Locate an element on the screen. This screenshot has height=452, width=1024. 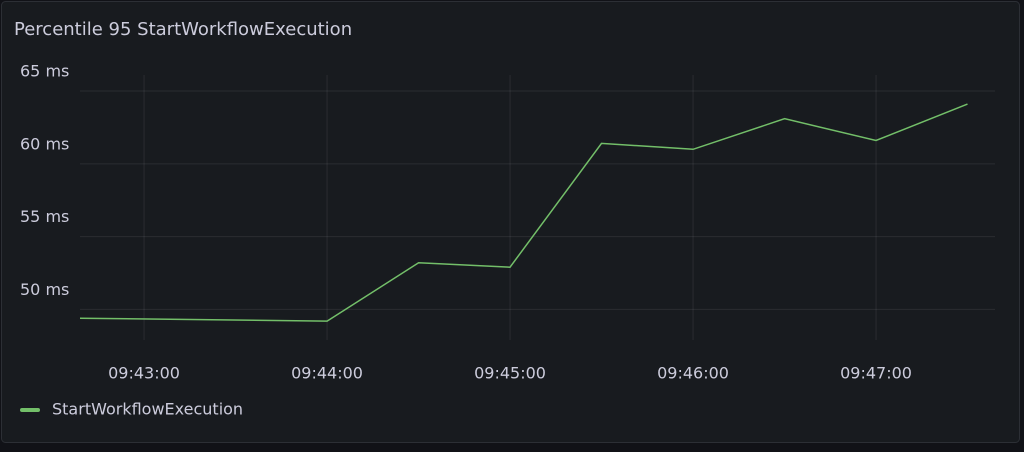
y-tick-label: 55 ms is located at coordinates (44, 216).